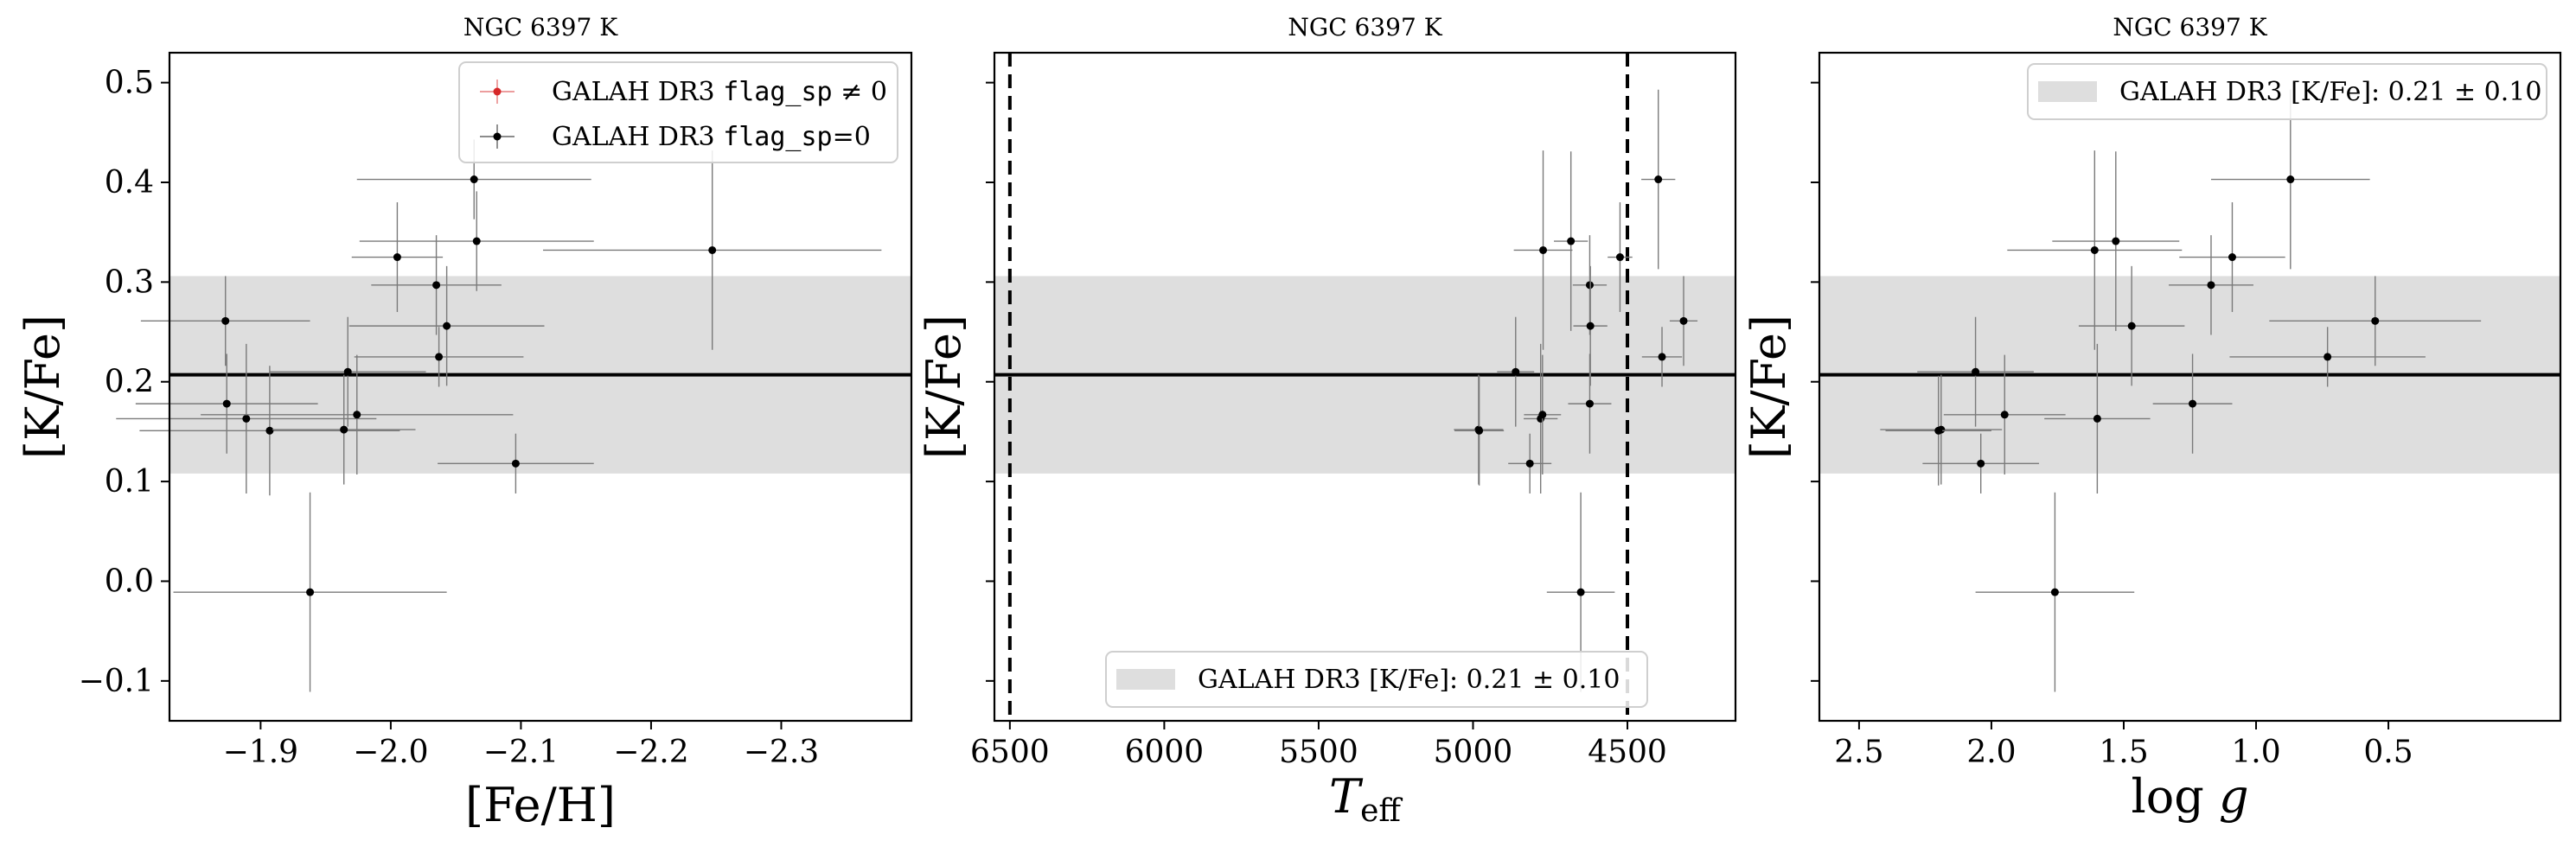 The height and width of the screenshot is (847, 2576). I want to click on x-tick-label: −1.9, so click(261, 752).